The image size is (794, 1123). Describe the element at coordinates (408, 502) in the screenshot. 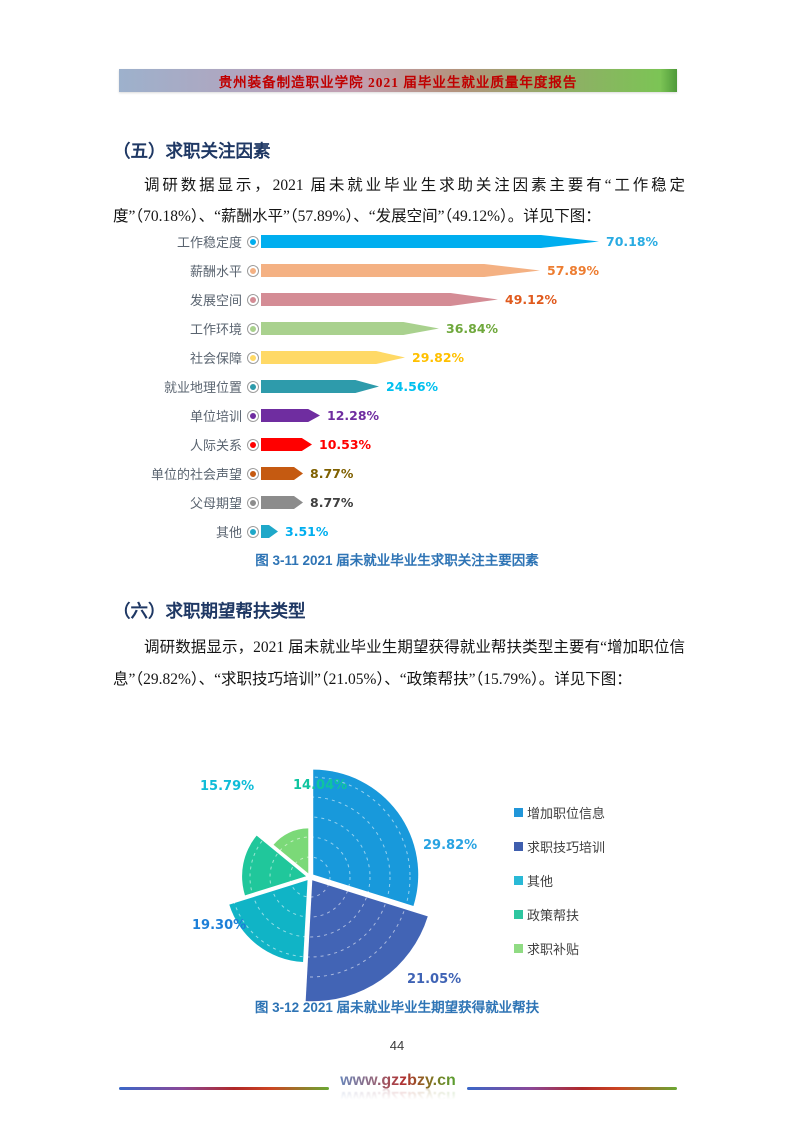

I see `bar-row: 父母期望 8.77%` at that location.